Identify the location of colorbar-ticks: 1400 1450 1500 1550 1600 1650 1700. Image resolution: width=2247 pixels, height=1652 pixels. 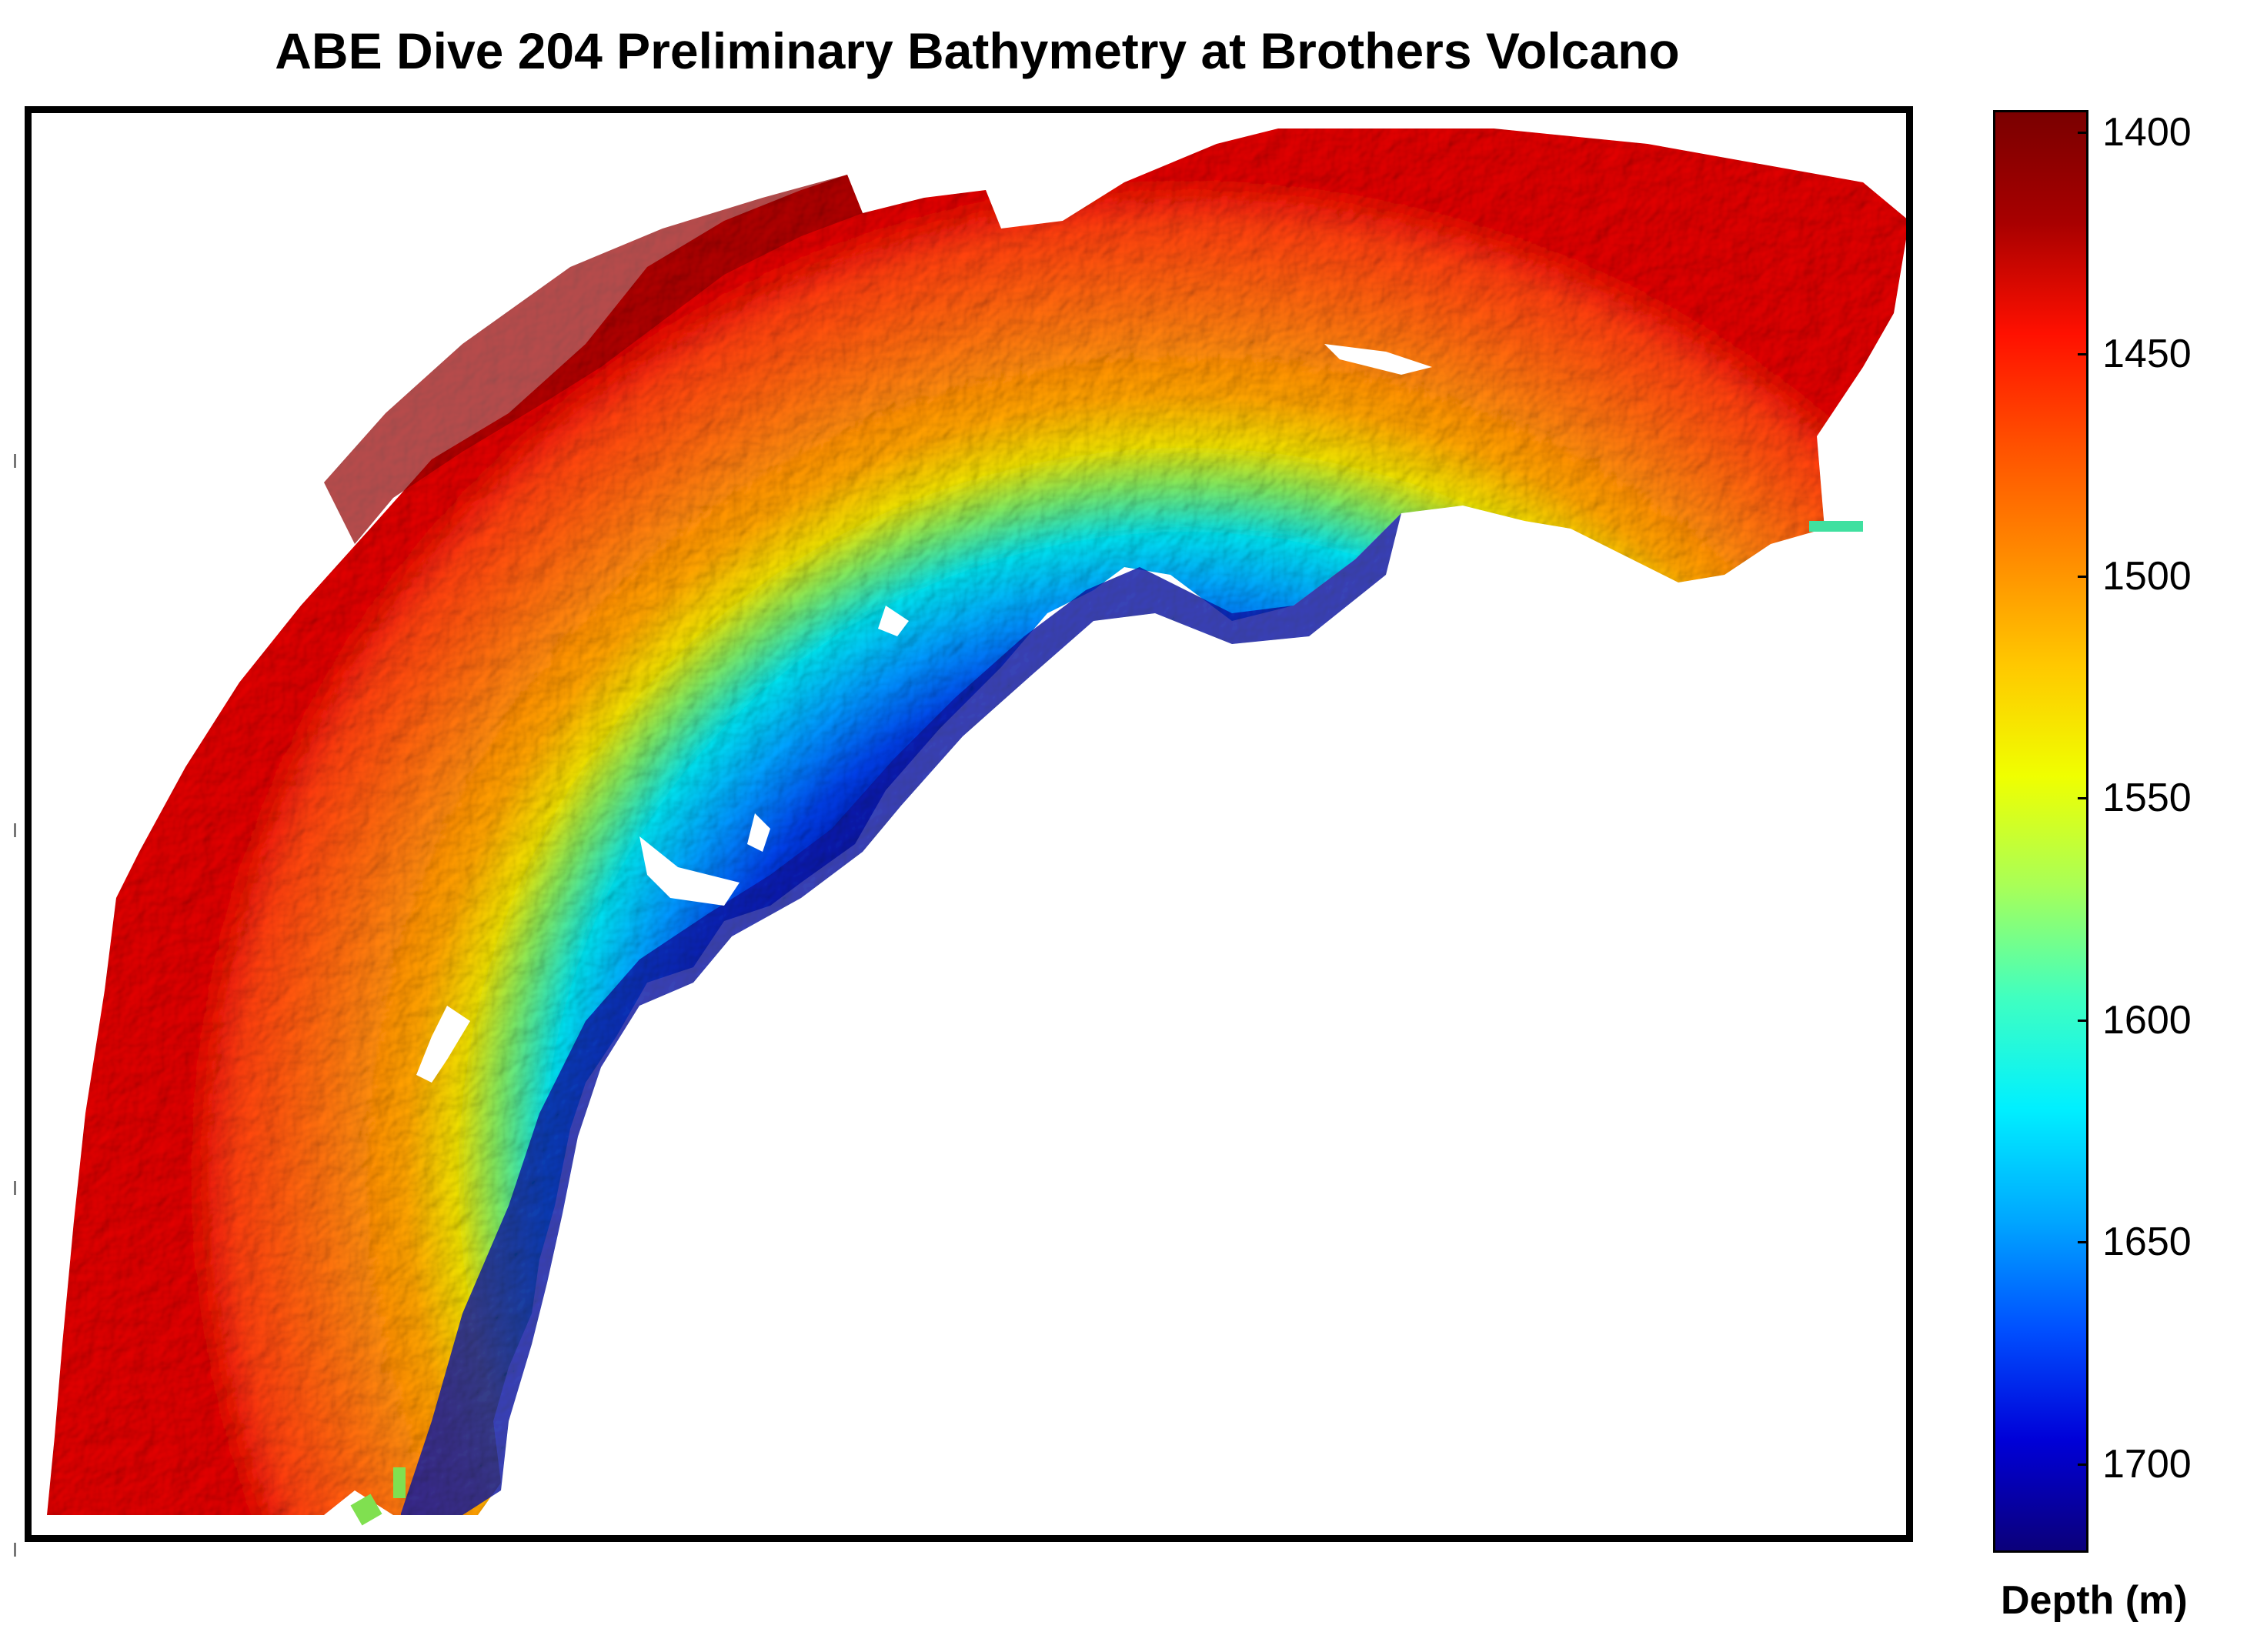
(2141, 831).